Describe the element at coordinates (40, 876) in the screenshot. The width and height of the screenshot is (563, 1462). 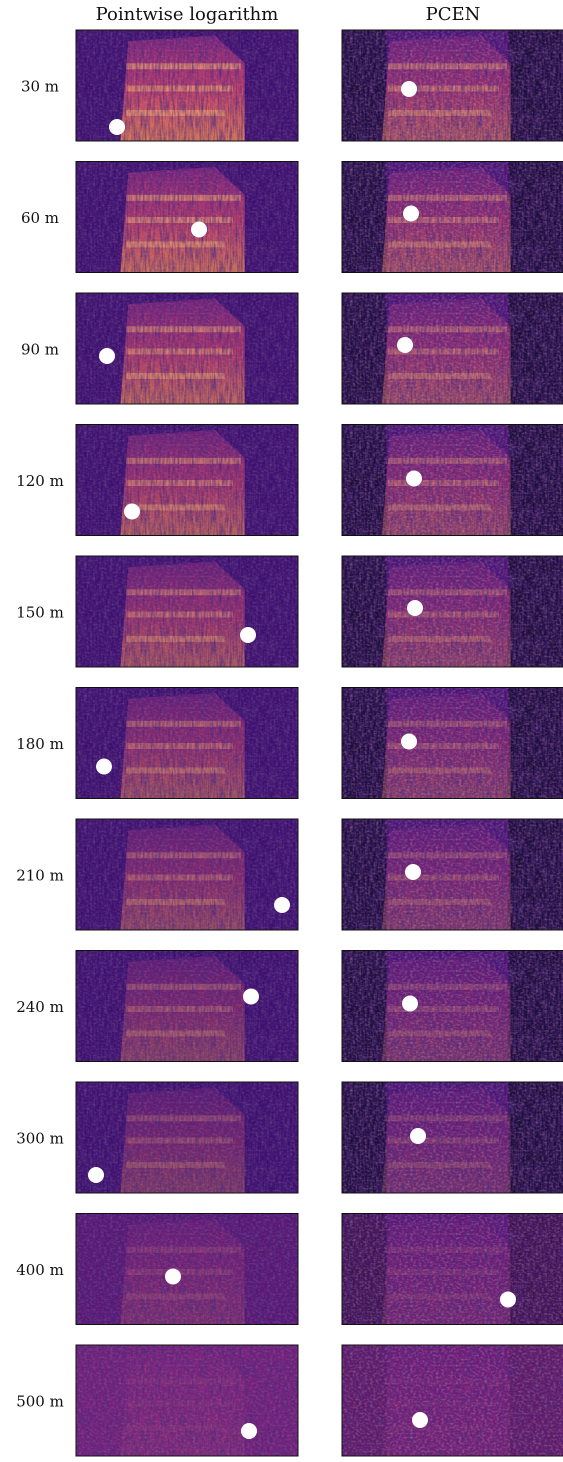
I see `row-label: 210 m` at that location.